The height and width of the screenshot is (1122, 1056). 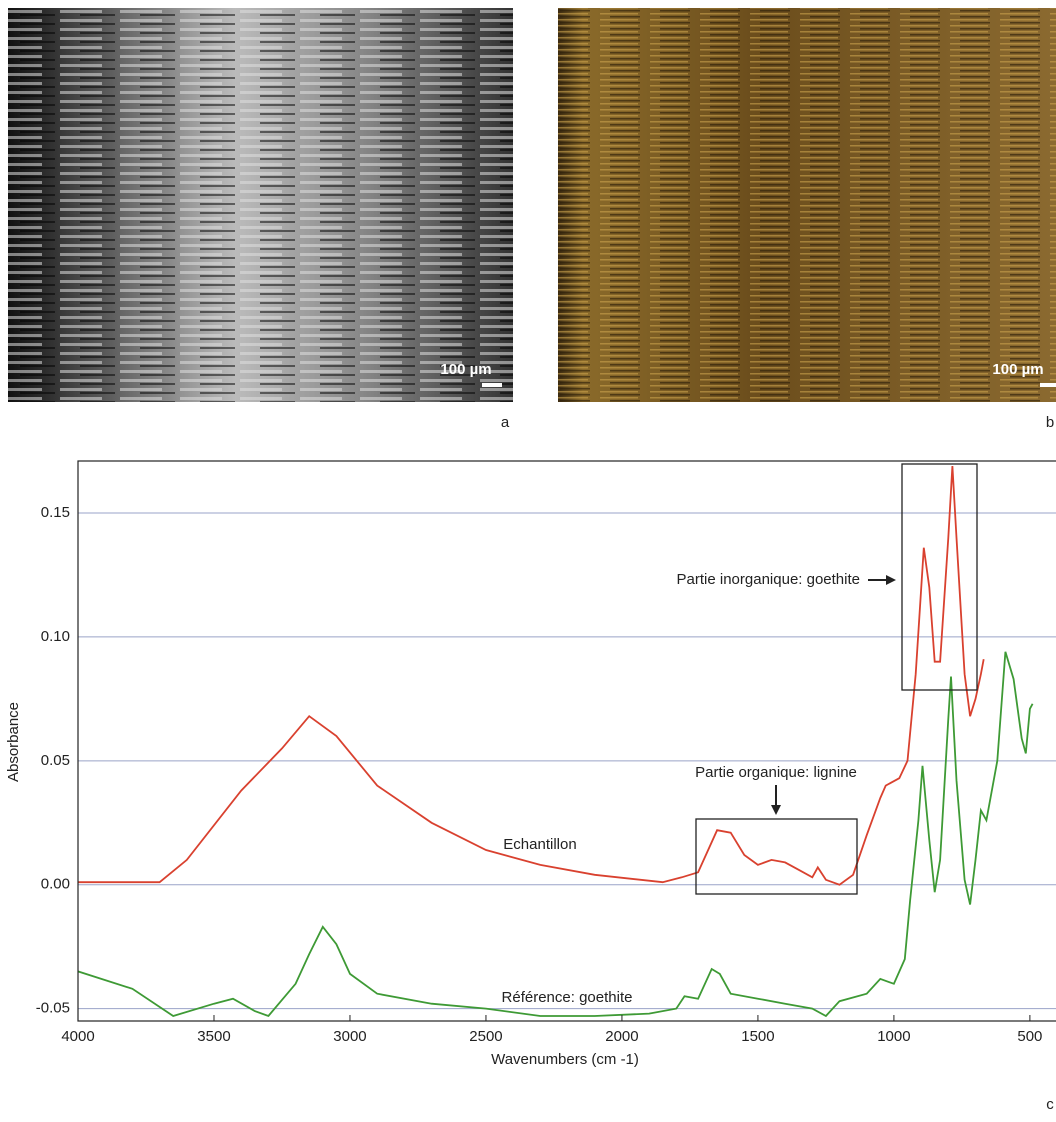 What do you see at coordinates (768, 579) in the screenshot?
I see `annotation: Partie inorganique: goethite` at bounding box center [768, 579].